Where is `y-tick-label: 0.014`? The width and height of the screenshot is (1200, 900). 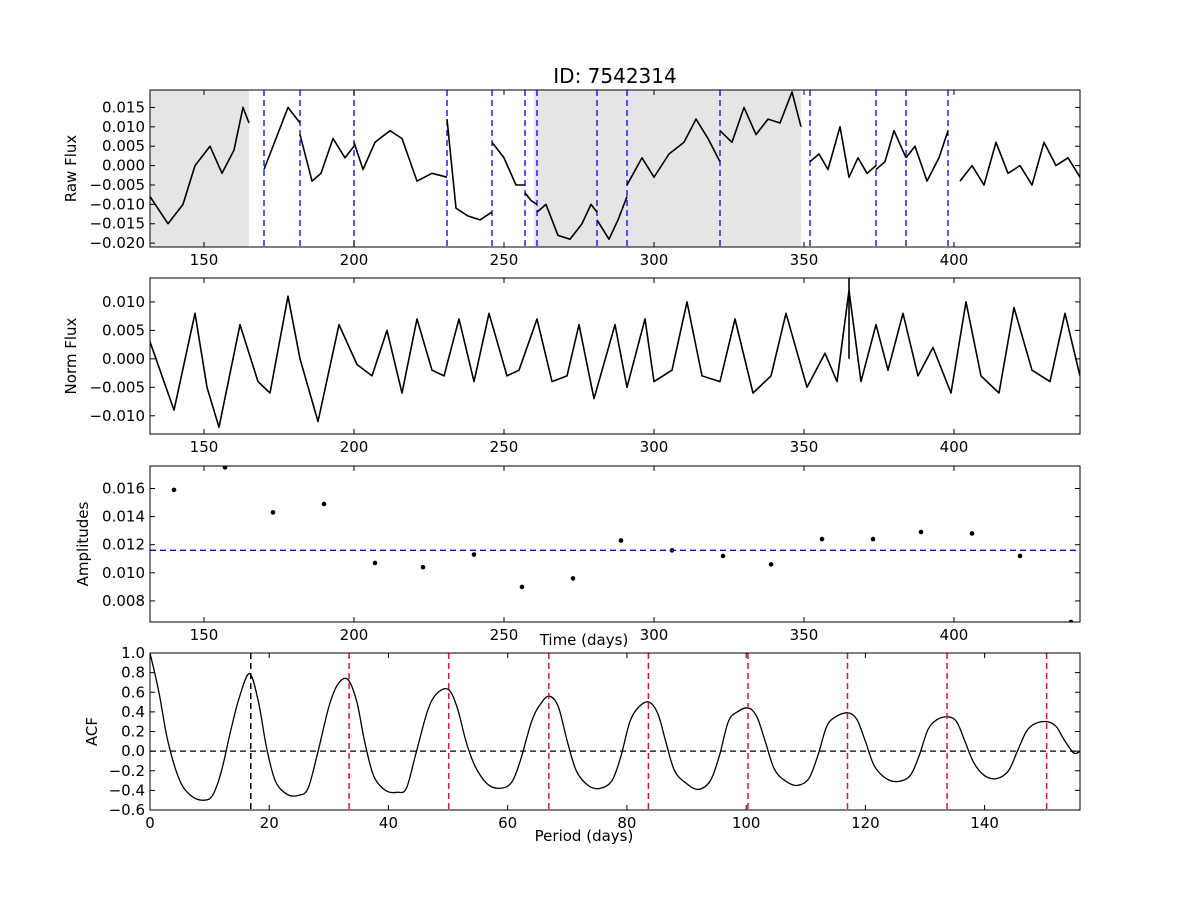 y-tick-label: 0.014 is located at coordinates (123, 517).